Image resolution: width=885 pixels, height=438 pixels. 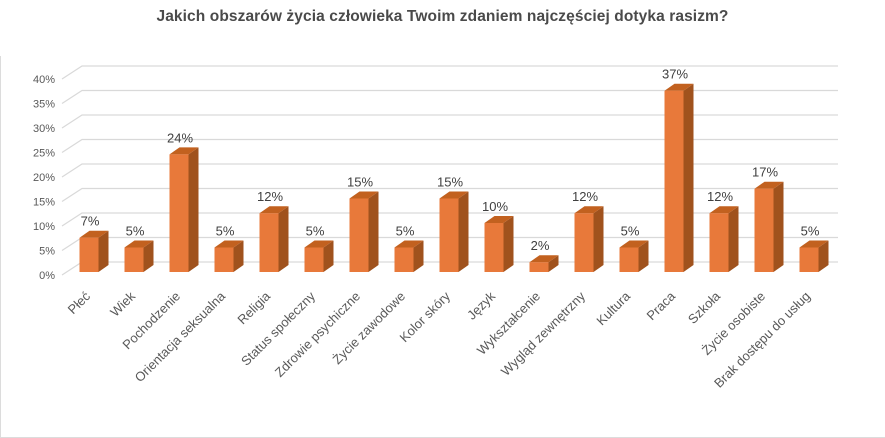 What do you see at coordinates (613, 308) in the screenshot?
I see `x-axis-category-label: Kultura` at bounding box center [613, 308].